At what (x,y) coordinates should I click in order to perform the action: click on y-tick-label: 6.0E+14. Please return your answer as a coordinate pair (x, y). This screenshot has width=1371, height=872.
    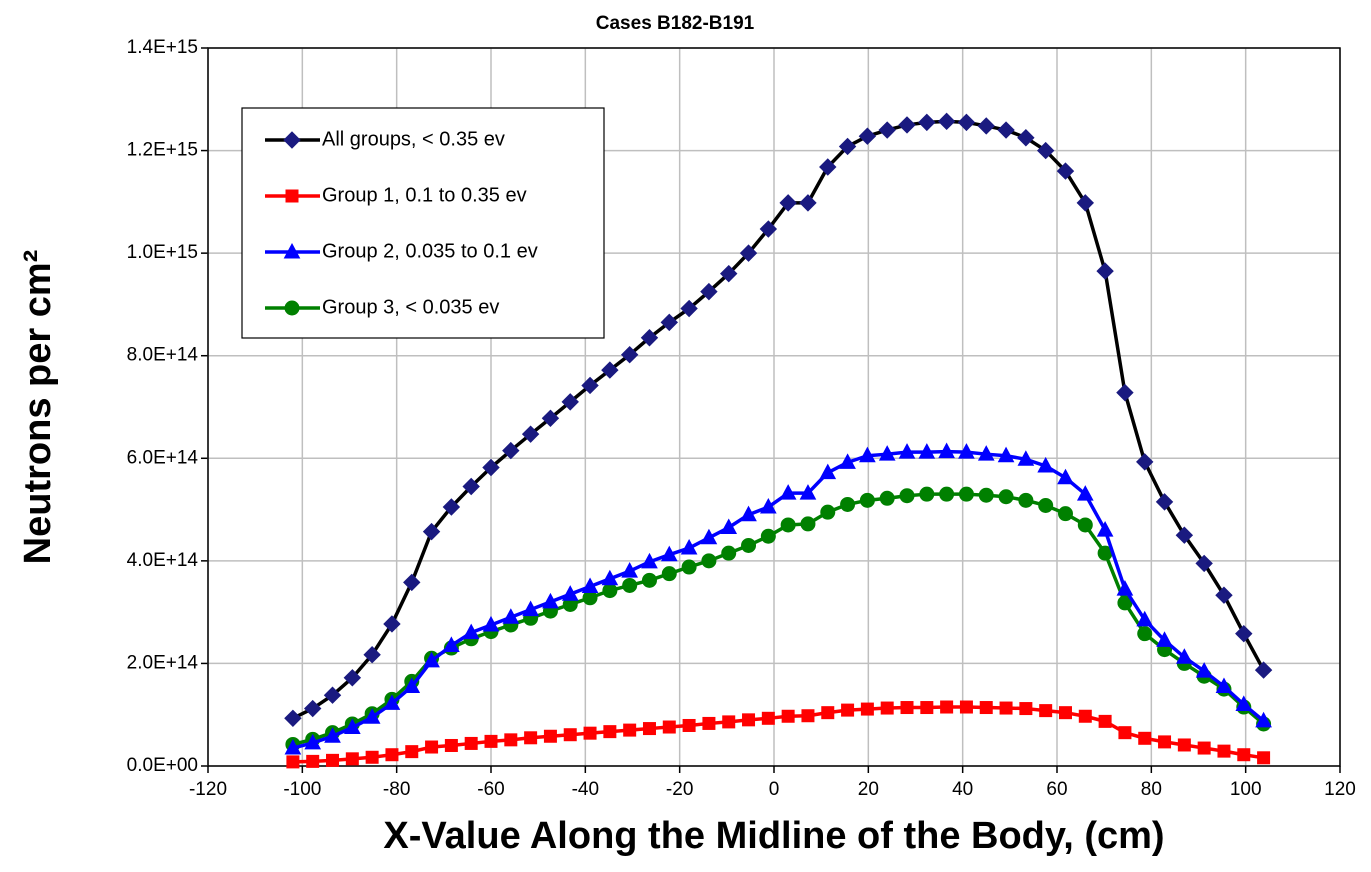
    Looking at the image, I should click on (163, 457).